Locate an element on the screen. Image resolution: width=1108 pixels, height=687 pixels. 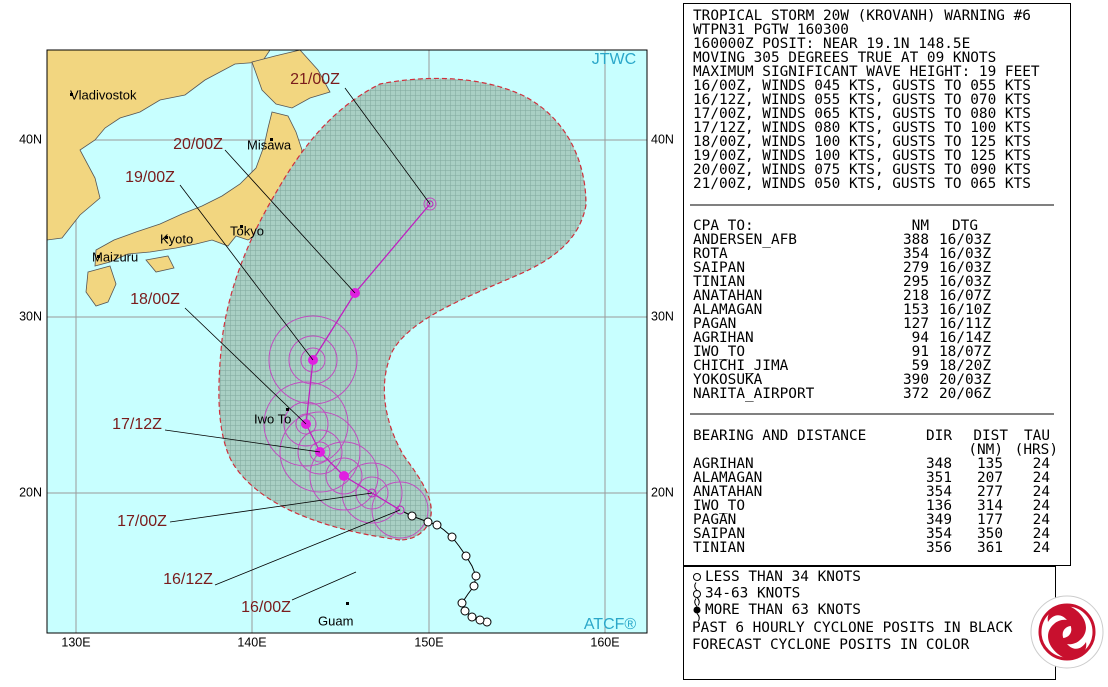
warning-line: 17/00Z, WINDS 065 KTS, GUSTS TO 080 KTS is located at coordinates (862, 114).